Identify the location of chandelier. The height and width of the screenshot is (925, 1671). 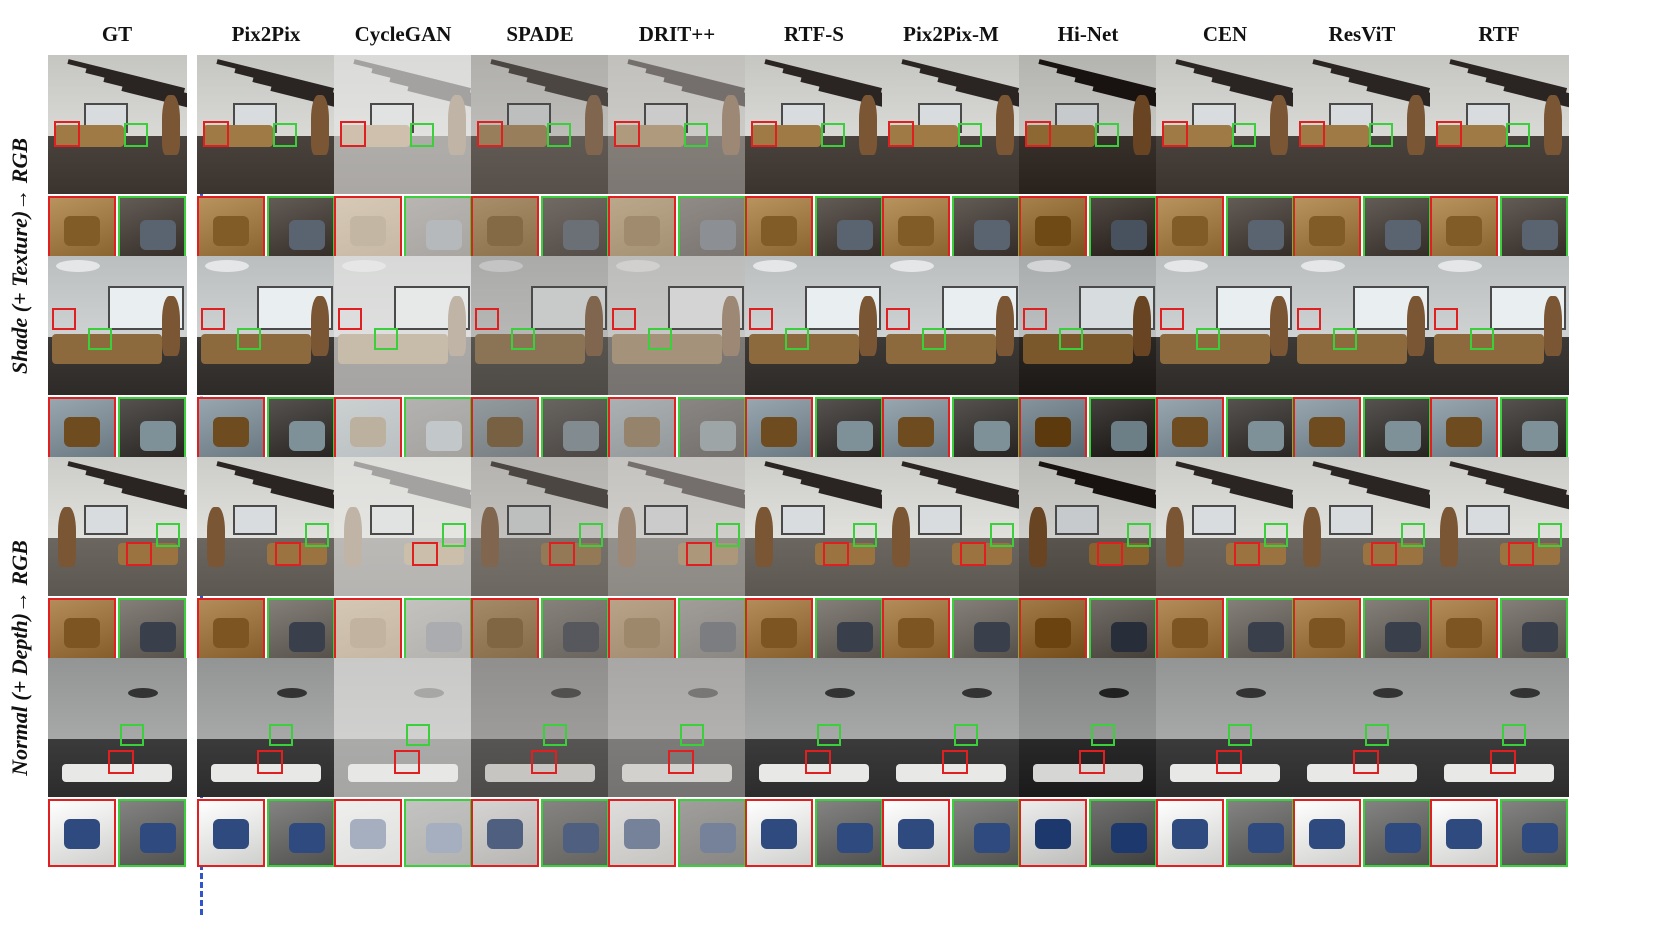
(501, 266).